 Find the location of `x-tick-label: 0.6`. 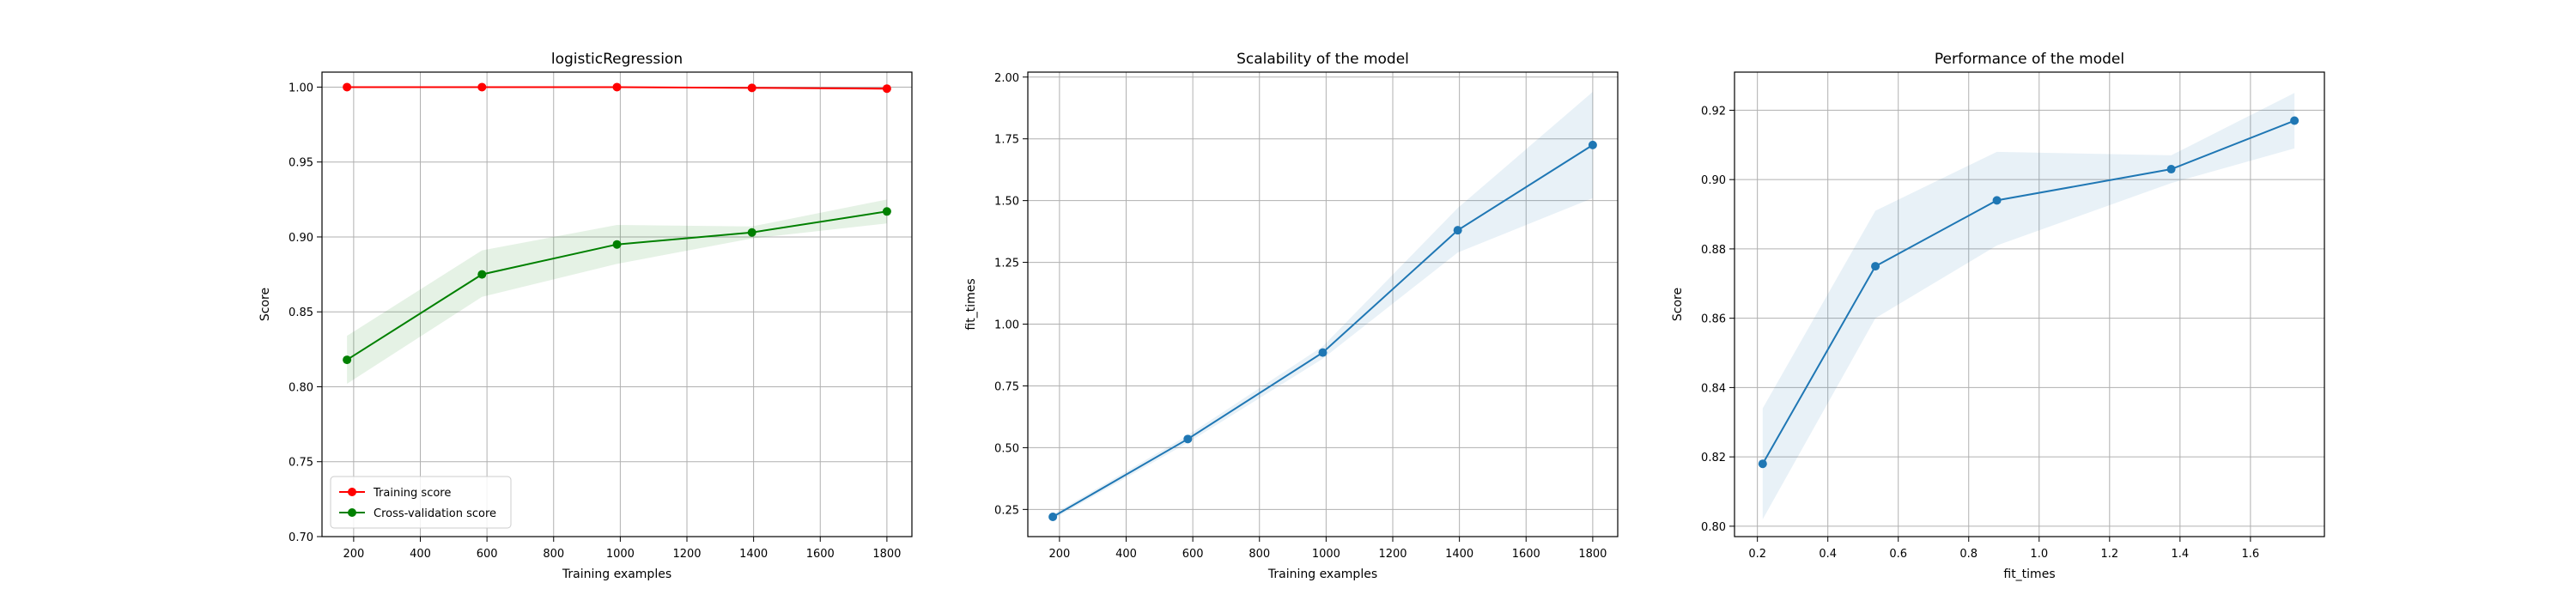

x-tick-label: 0.6 is located at coordinates (1898, 554).